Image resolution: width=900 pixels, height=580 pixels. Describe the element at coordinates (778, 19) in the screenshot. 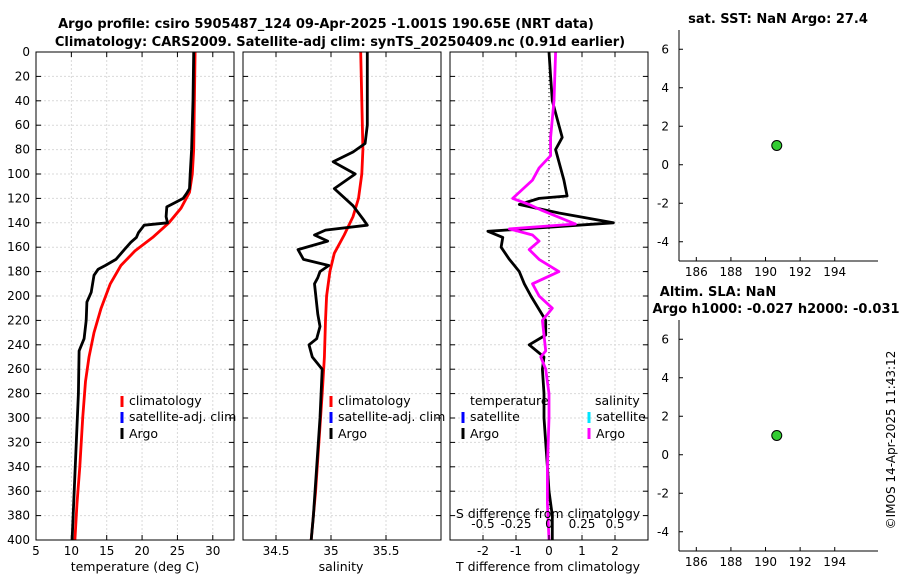

I see `sst-panel-title: sat. SST: NaN Argo: 27.4` at that location.